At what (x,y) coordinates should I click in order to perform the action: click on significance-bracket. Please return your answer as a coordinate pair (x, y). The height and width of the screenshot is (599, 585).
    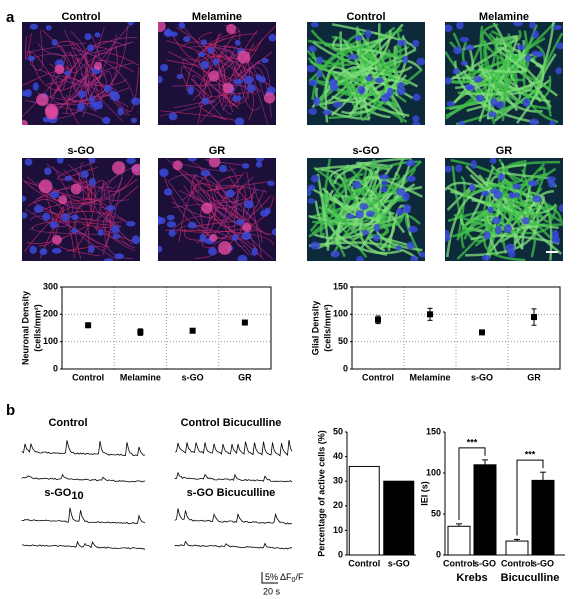
    Looking at the image, I should click on (530, 497).